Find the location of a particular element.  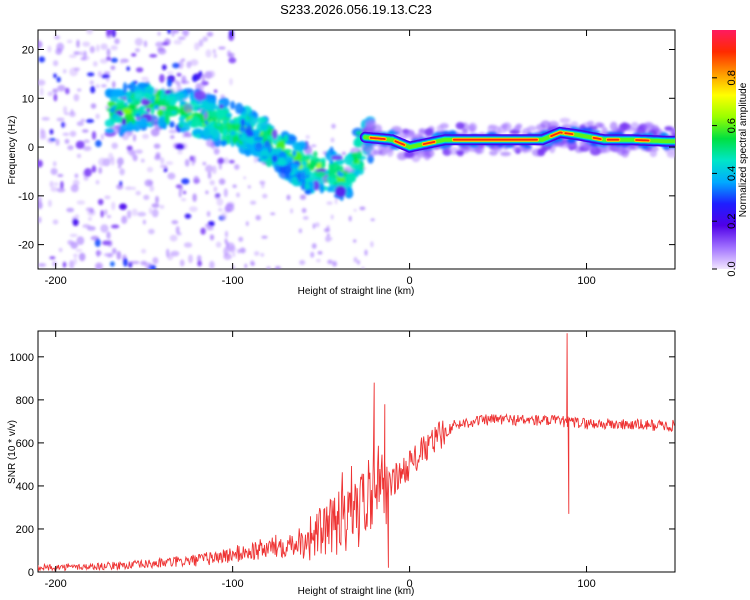

snr-xtick-label: -100 is located at coordinates (233, 584).